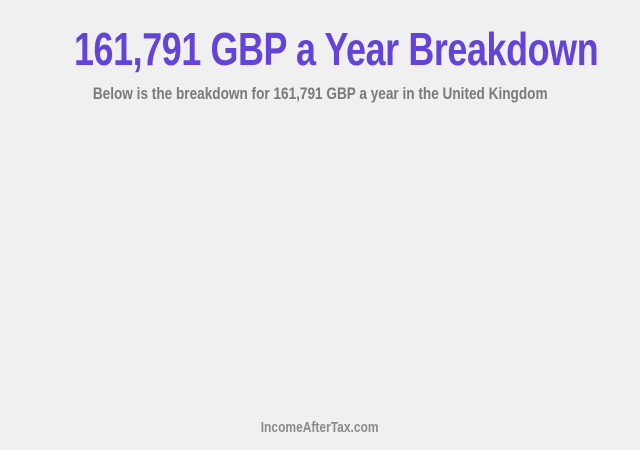 The width and height of the screenshot is (640, 450). I want to click on footer: IncomeAfterTax.com, so click(320, 428).